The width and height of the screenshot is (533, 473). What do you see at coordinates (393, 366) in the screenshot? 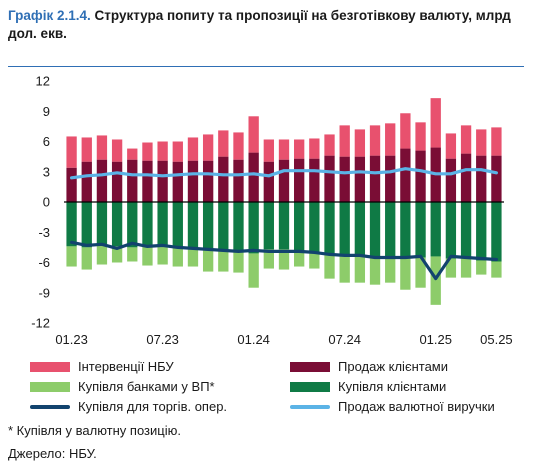
I see `legend-label: Продаж клієнтами` at bounding box center [393, 366].